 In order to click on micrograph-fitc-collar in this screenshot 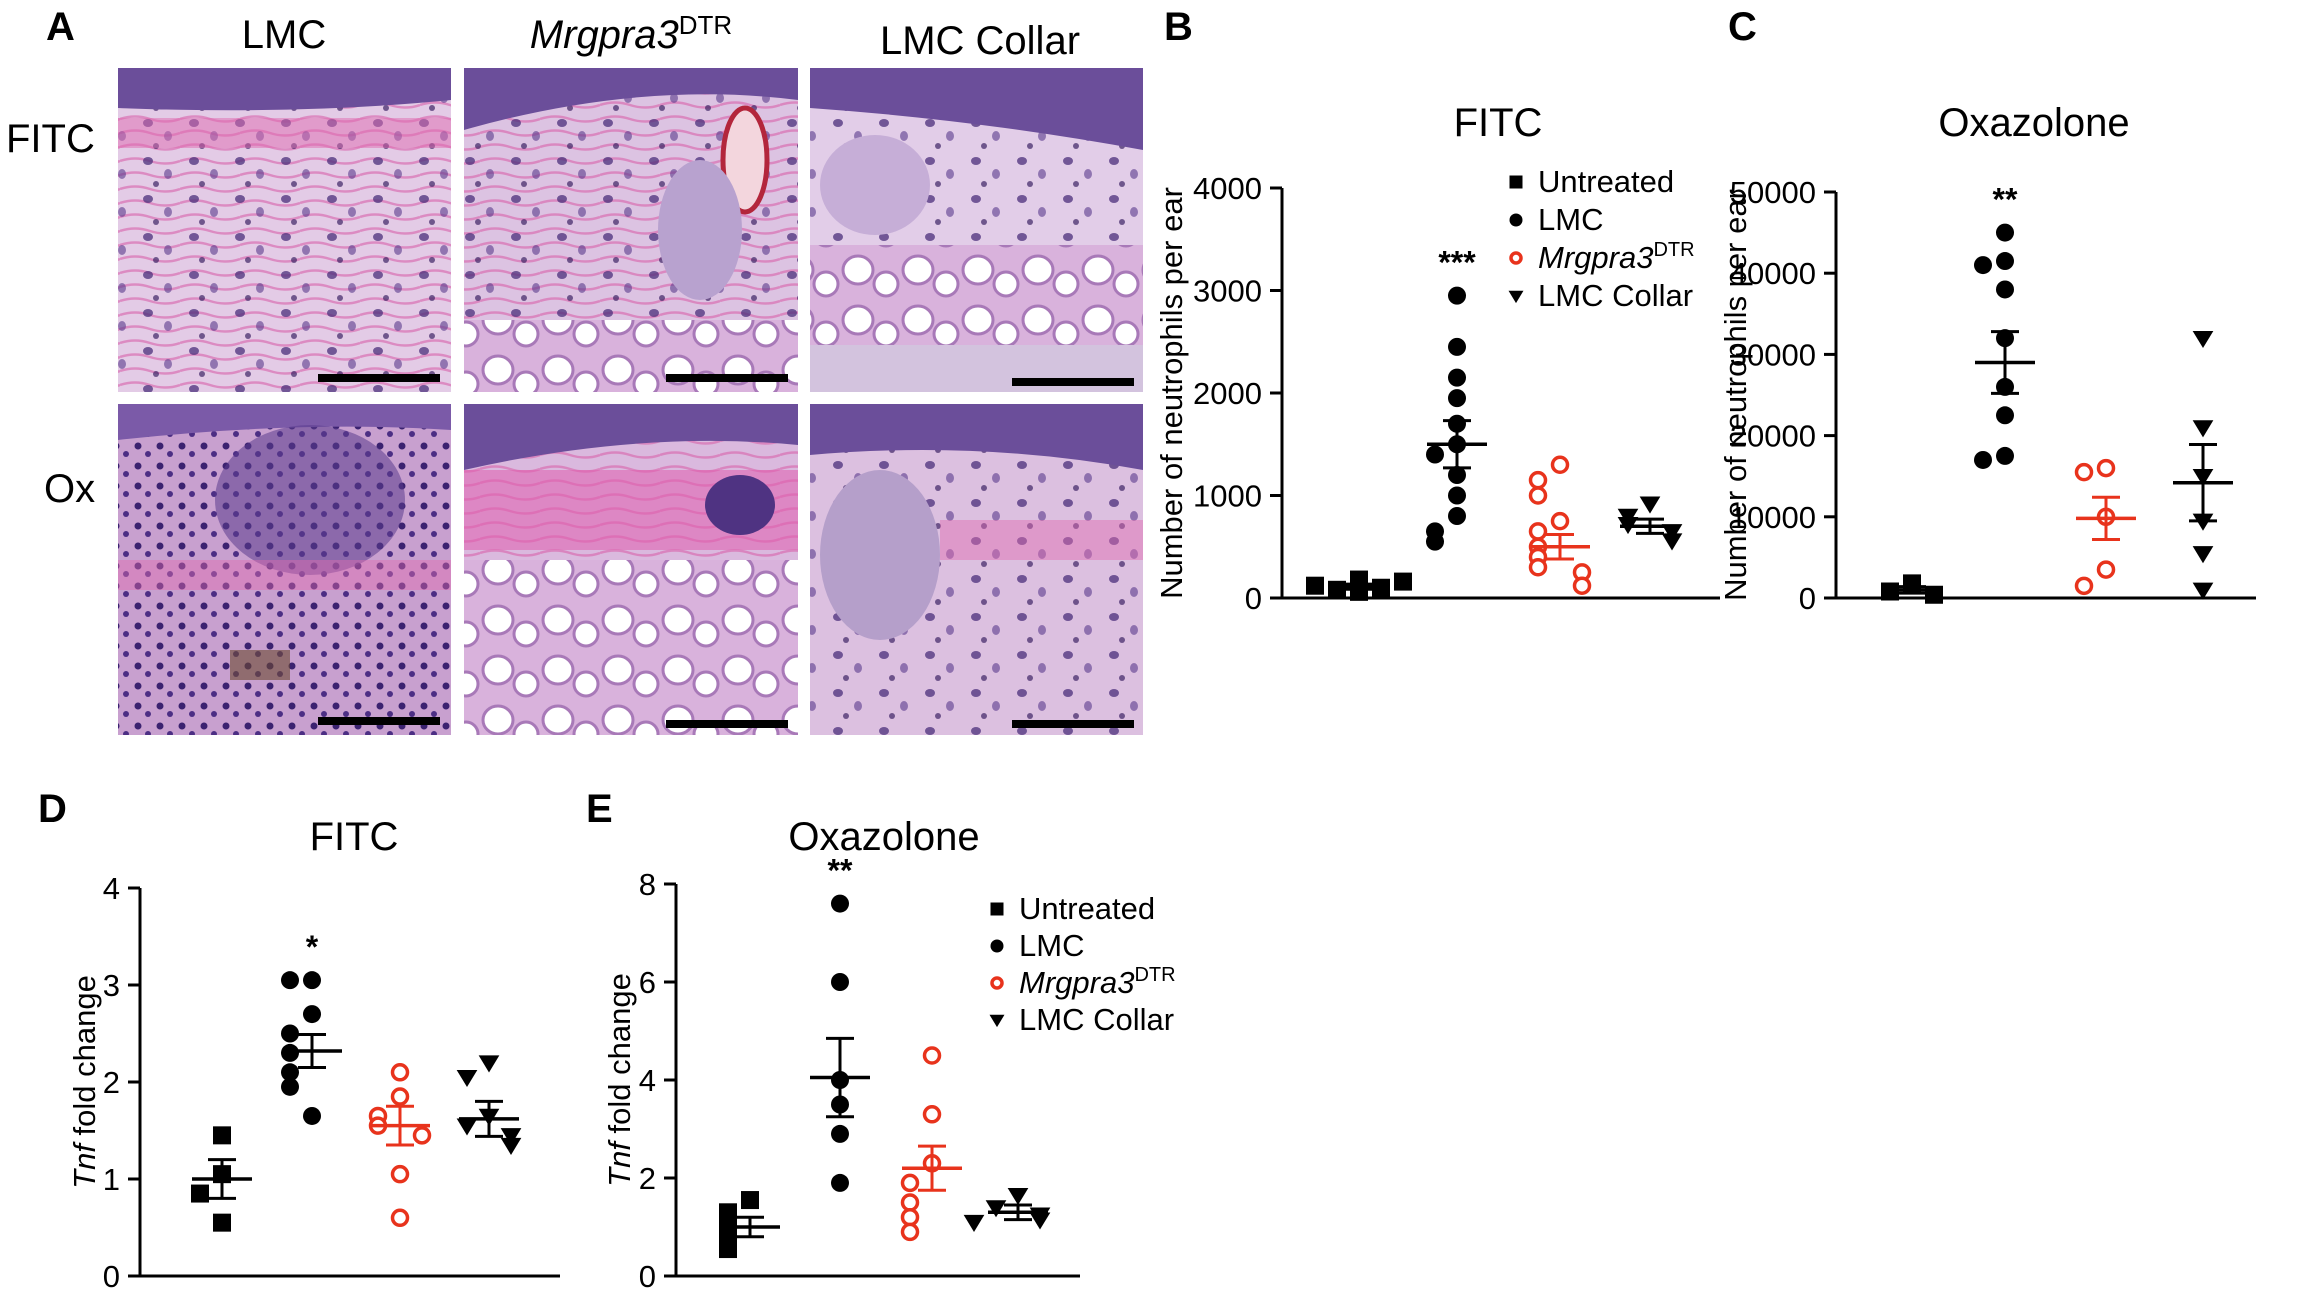, I will do `click(976, 230)`.